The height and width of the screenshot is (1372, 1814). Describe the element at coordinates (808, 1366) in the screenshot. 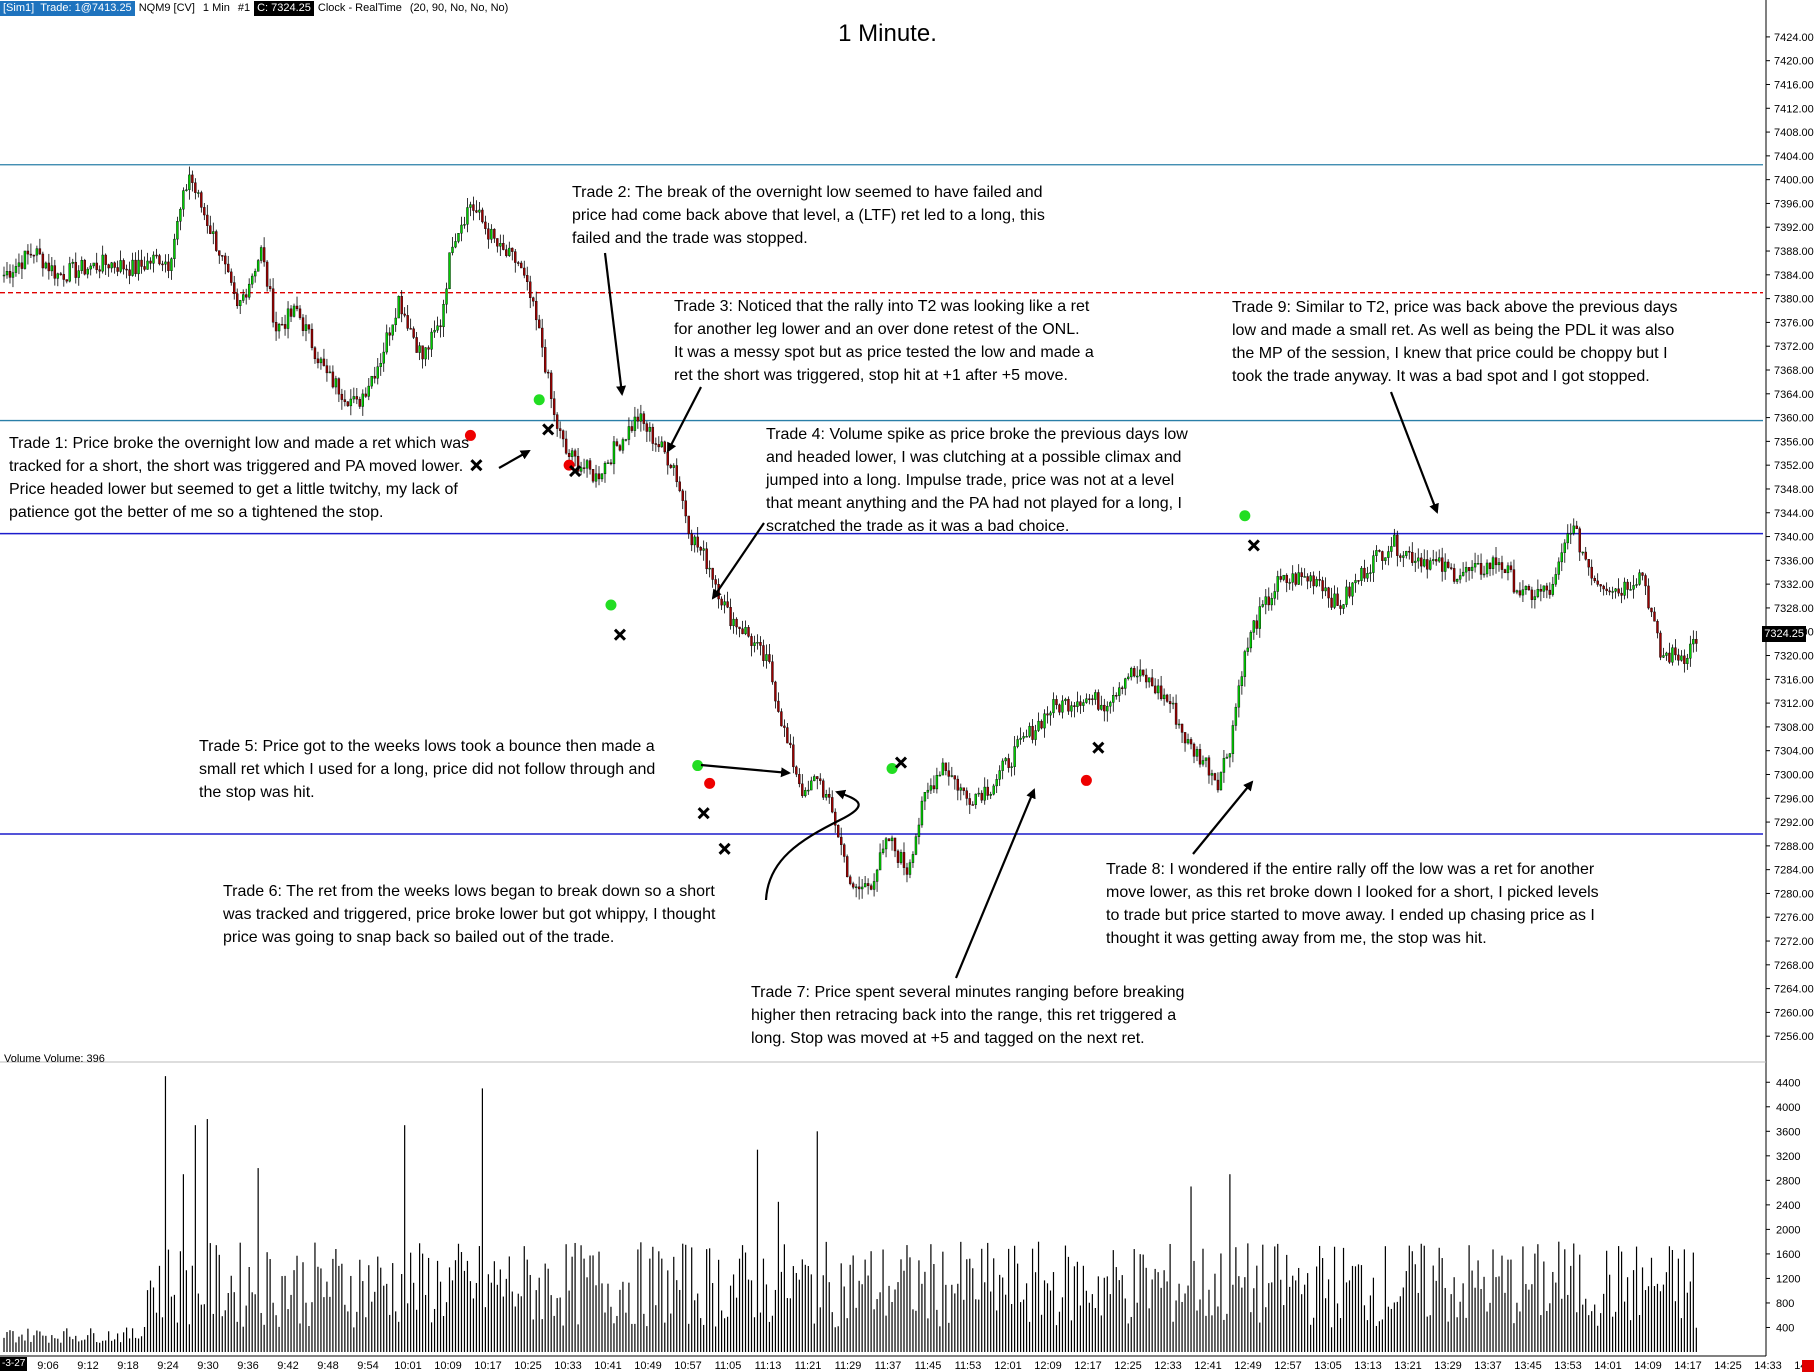

I see `time-tick-label: 11:21` at that location.